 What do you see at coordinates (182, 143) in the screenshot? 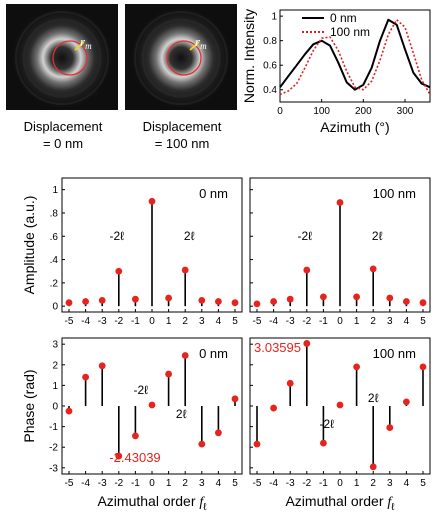
I see `caption-right-line2: = 100 nm` at bounding box center [182, 143].